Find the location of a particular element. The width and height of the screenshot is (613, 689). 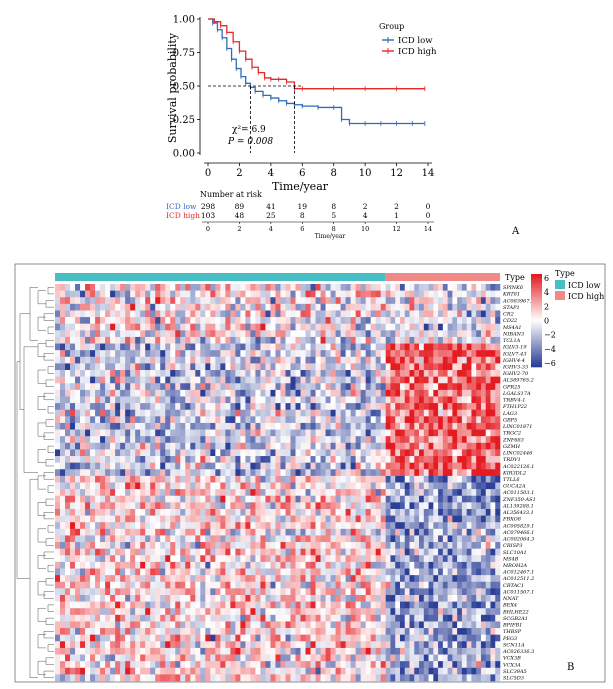

dendrogram-branch is located at coordinates (49, 343).